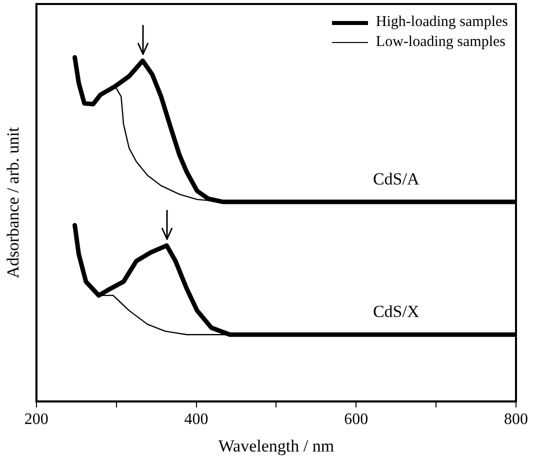  What do you see at coordinates (276, 446) in the screenshot?
I see `x-axis-title: Wavelength / nm` at bounding box center [276, 446].